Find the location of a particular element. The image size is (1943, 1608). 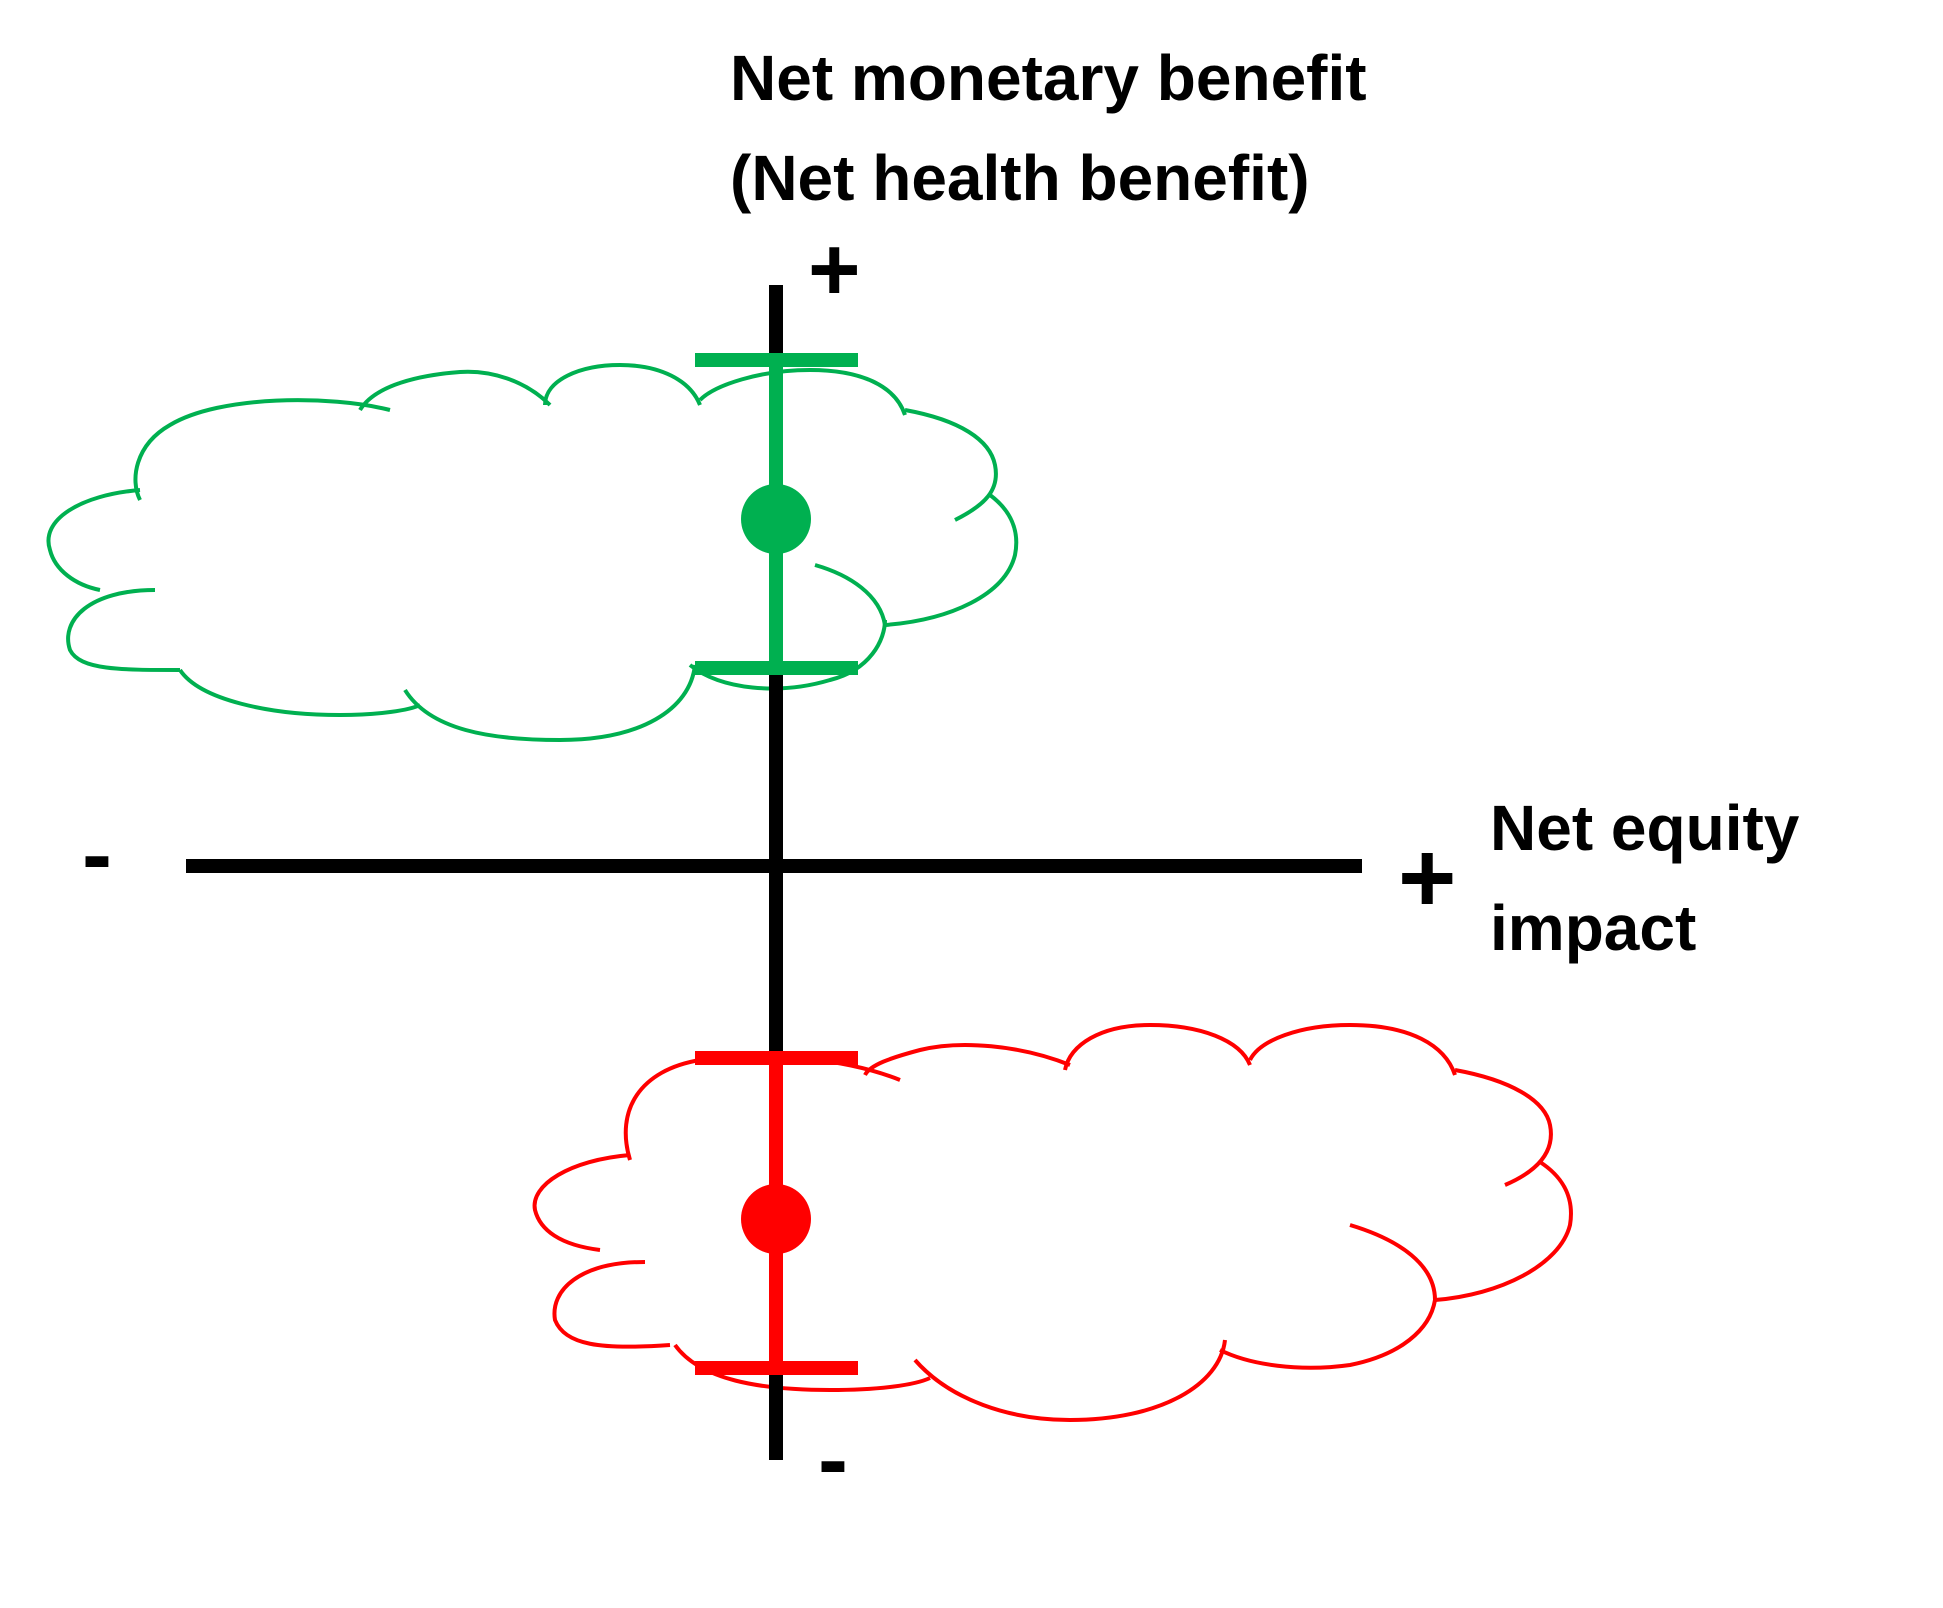

lower-error-bar is located at coordinates (776, 1213).